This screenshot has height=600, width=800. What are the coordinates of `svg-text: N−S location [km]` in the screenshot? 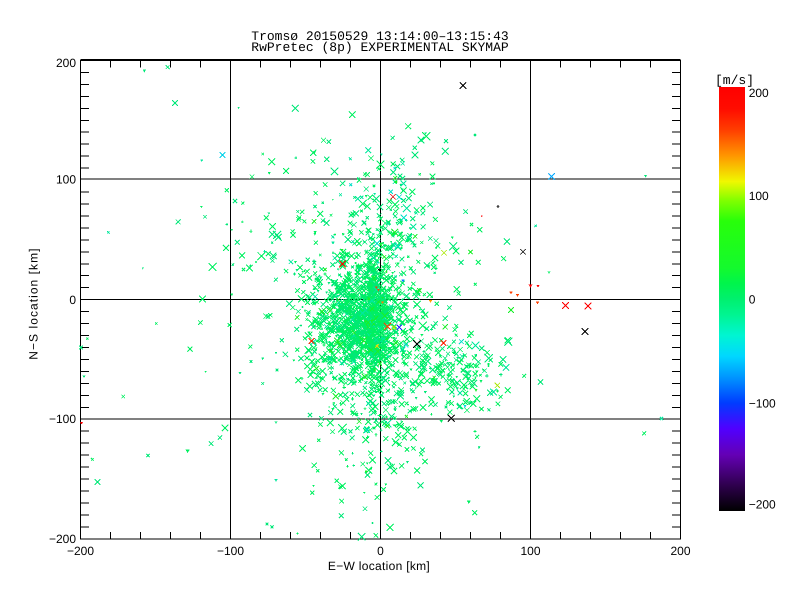 It's located at (33, 303).